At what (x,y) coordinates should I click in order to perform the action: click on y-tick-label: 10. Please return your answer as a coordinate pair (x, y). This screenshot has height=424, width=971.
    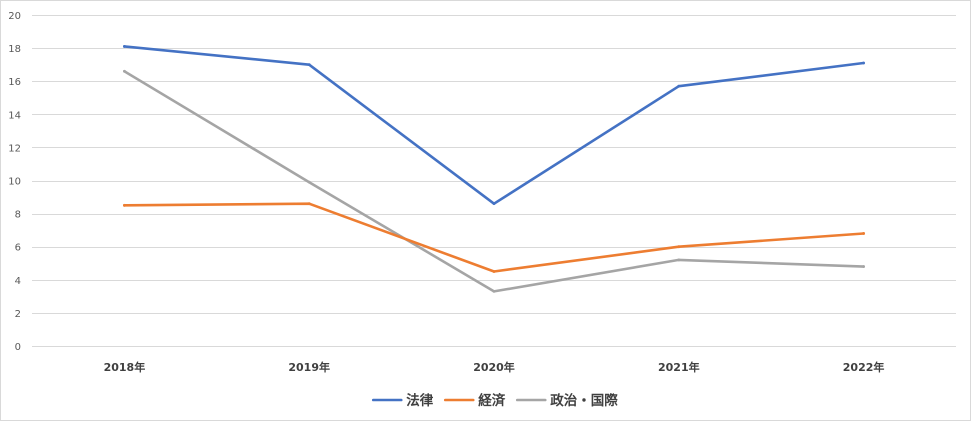
    Looking at the image, I should click on (14, 182).